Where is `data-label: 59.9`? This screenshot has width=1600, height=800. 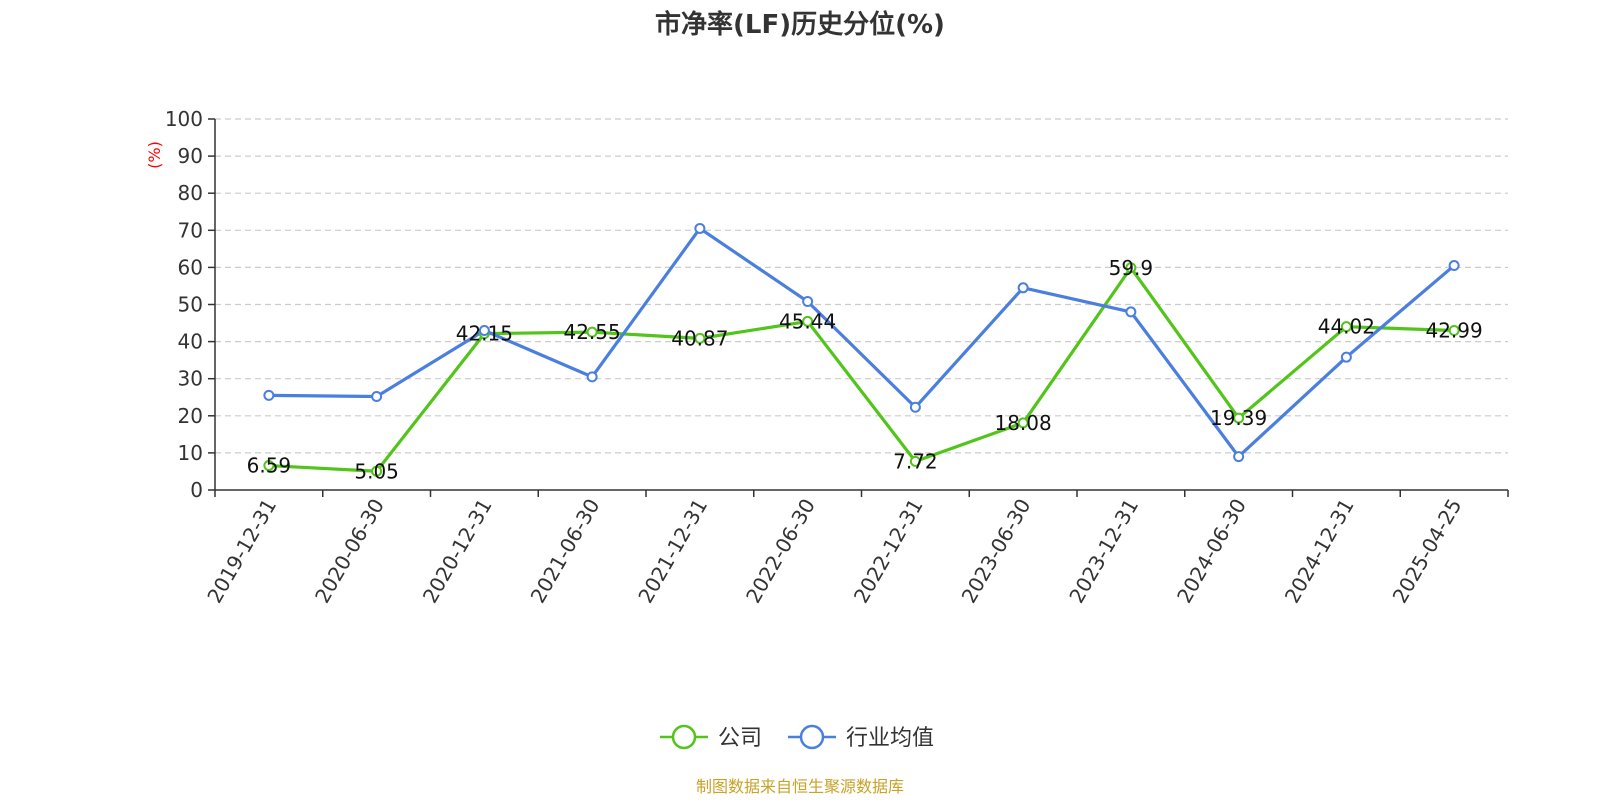
data-label: 59.9 is located at coordinates (1131, 268).